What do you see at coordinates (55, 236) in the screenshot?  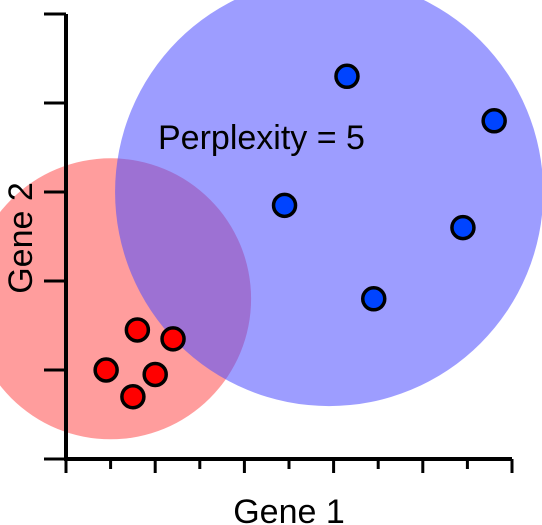 I see `y-ticks` at bounding box center [55, 236].